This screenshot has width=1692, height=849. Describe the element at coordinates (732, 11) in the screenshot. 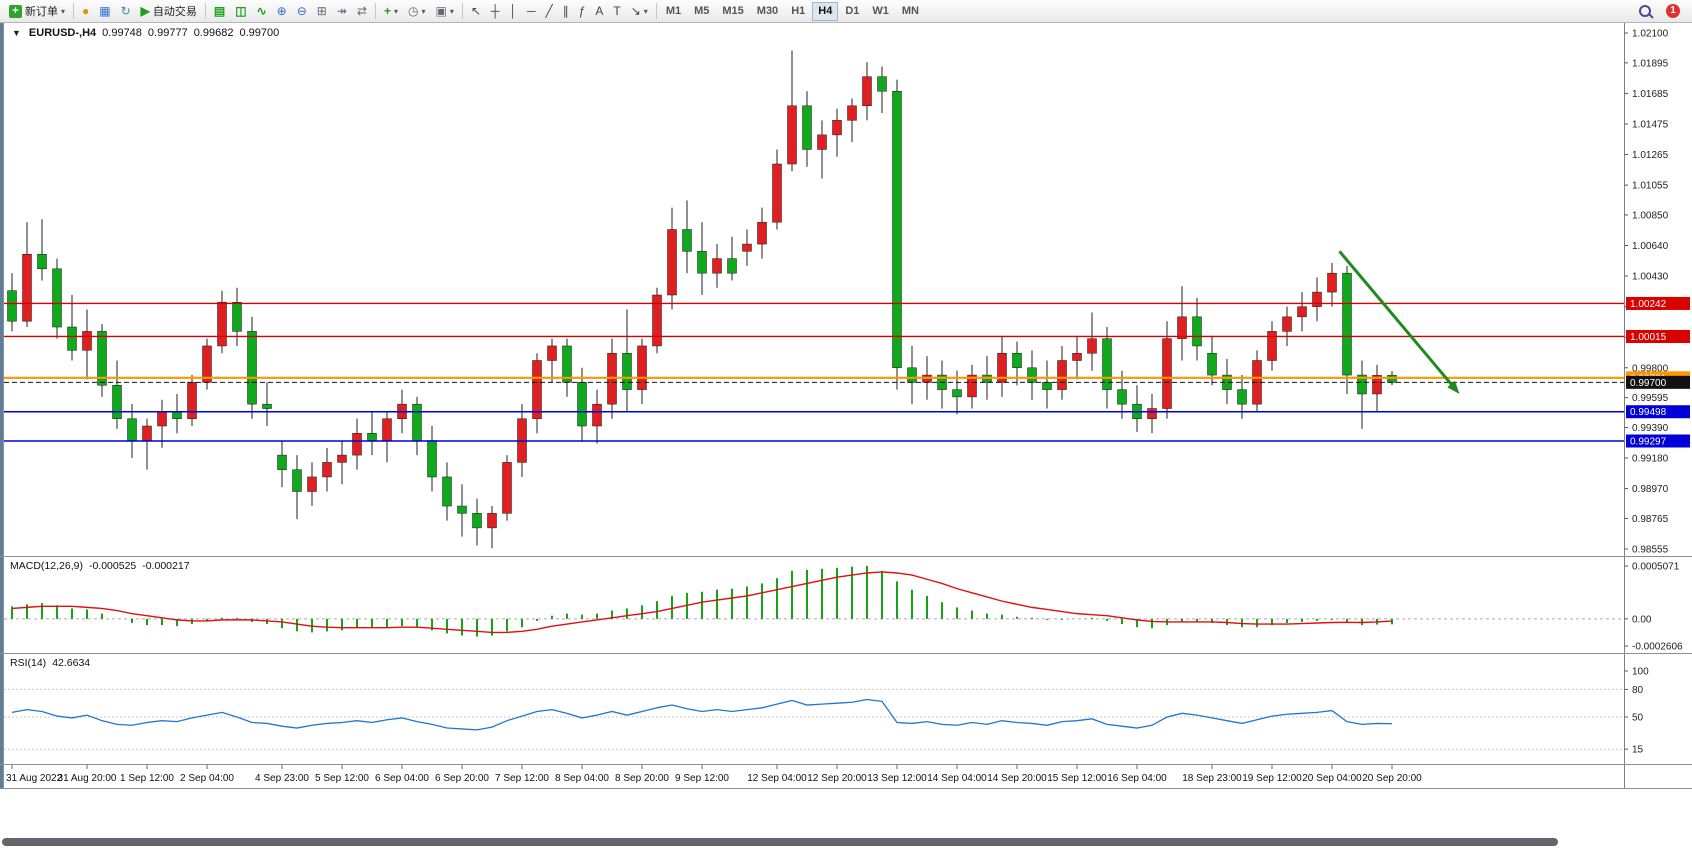

I see `timeframe-M15: M15` at that location.